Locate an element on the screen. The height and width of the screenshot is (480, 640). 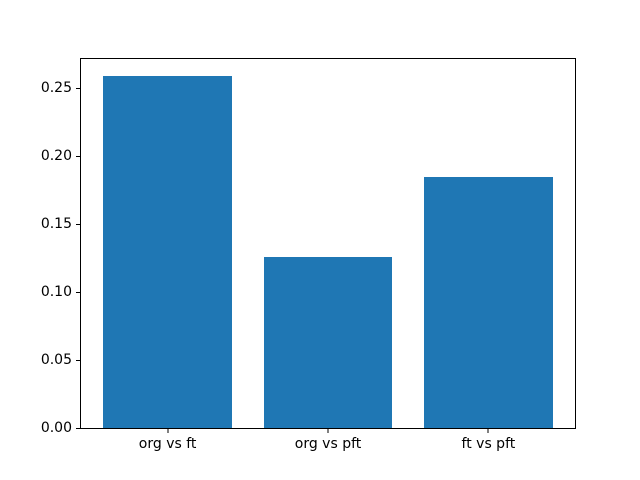
y-tick-label: 0.10 is located at coordinates (56, 292).